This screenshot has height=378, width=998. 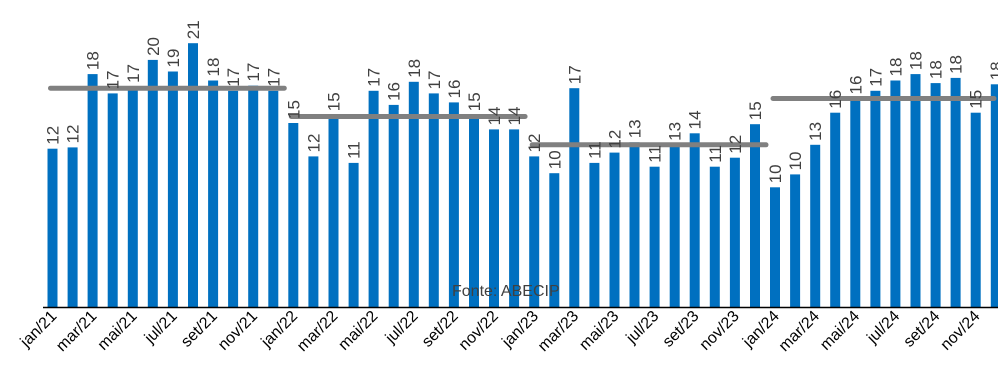 What do you see at coordinates (199, 329) in the screenshot?
I see `x-tick-label: set/21` at bounding box center [199, 329].